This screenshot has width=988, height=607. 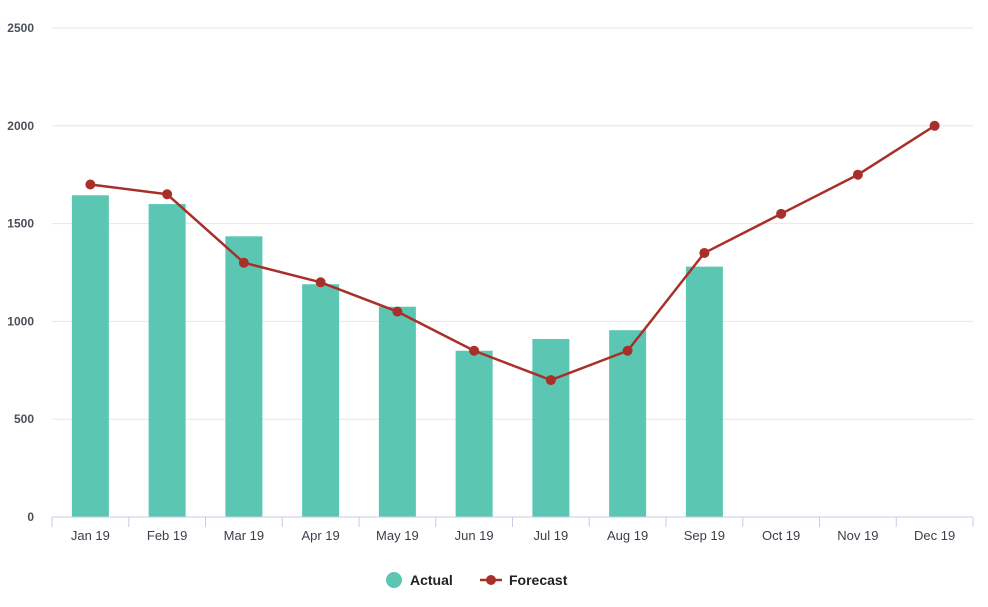 What do you see at coordinates (320, 535) in the screenshot?
I see `x-tick-label: Apr 19` at bounding box center [320, 535].